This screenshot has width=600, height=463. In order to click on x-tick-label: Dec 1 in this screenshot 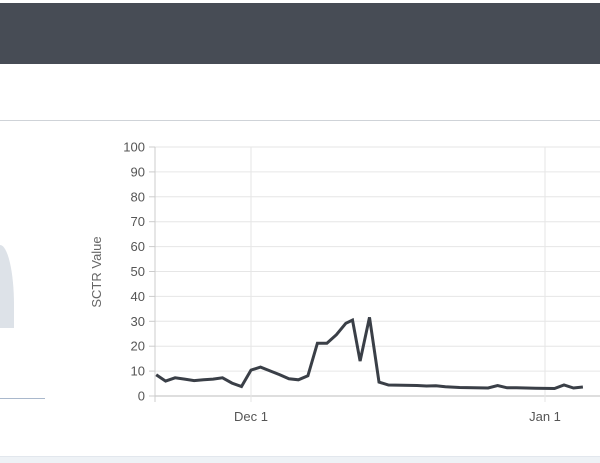, I will do `click(251, 416)`.